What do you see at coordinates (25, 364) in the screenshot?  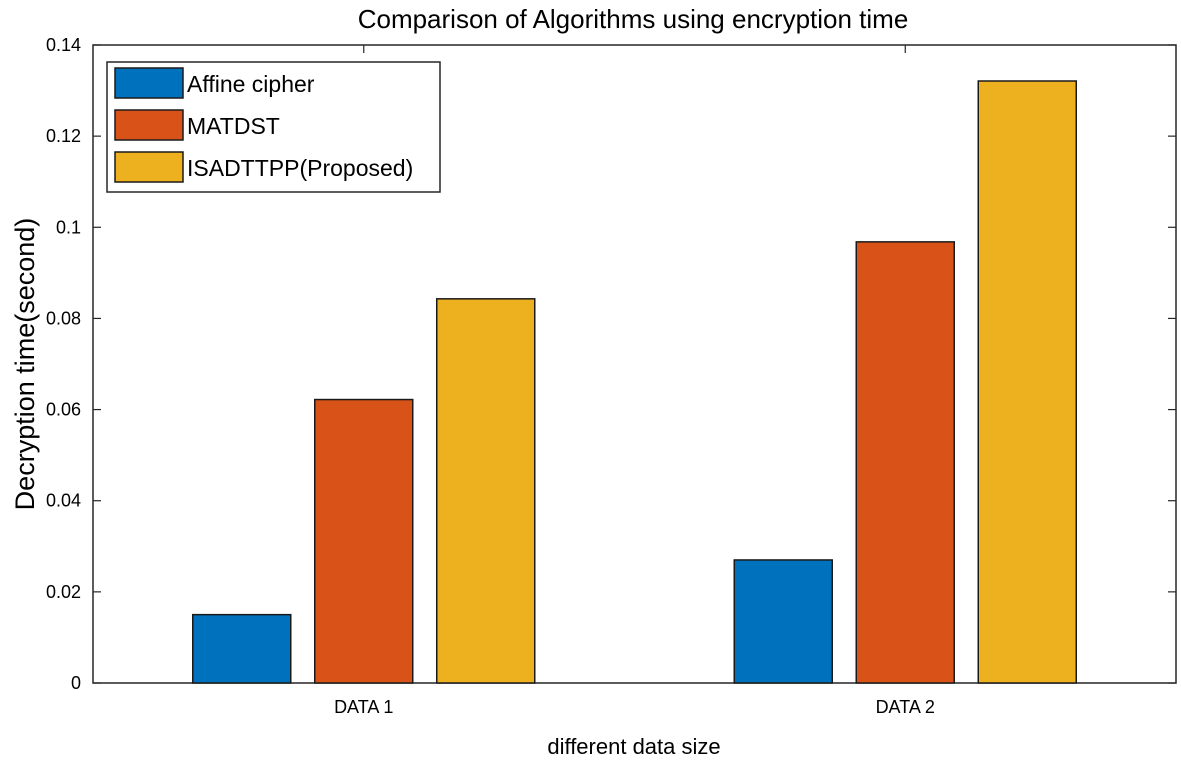 I see `y-axis-label: Decryption time(second)` at bounding box center [25, 364].